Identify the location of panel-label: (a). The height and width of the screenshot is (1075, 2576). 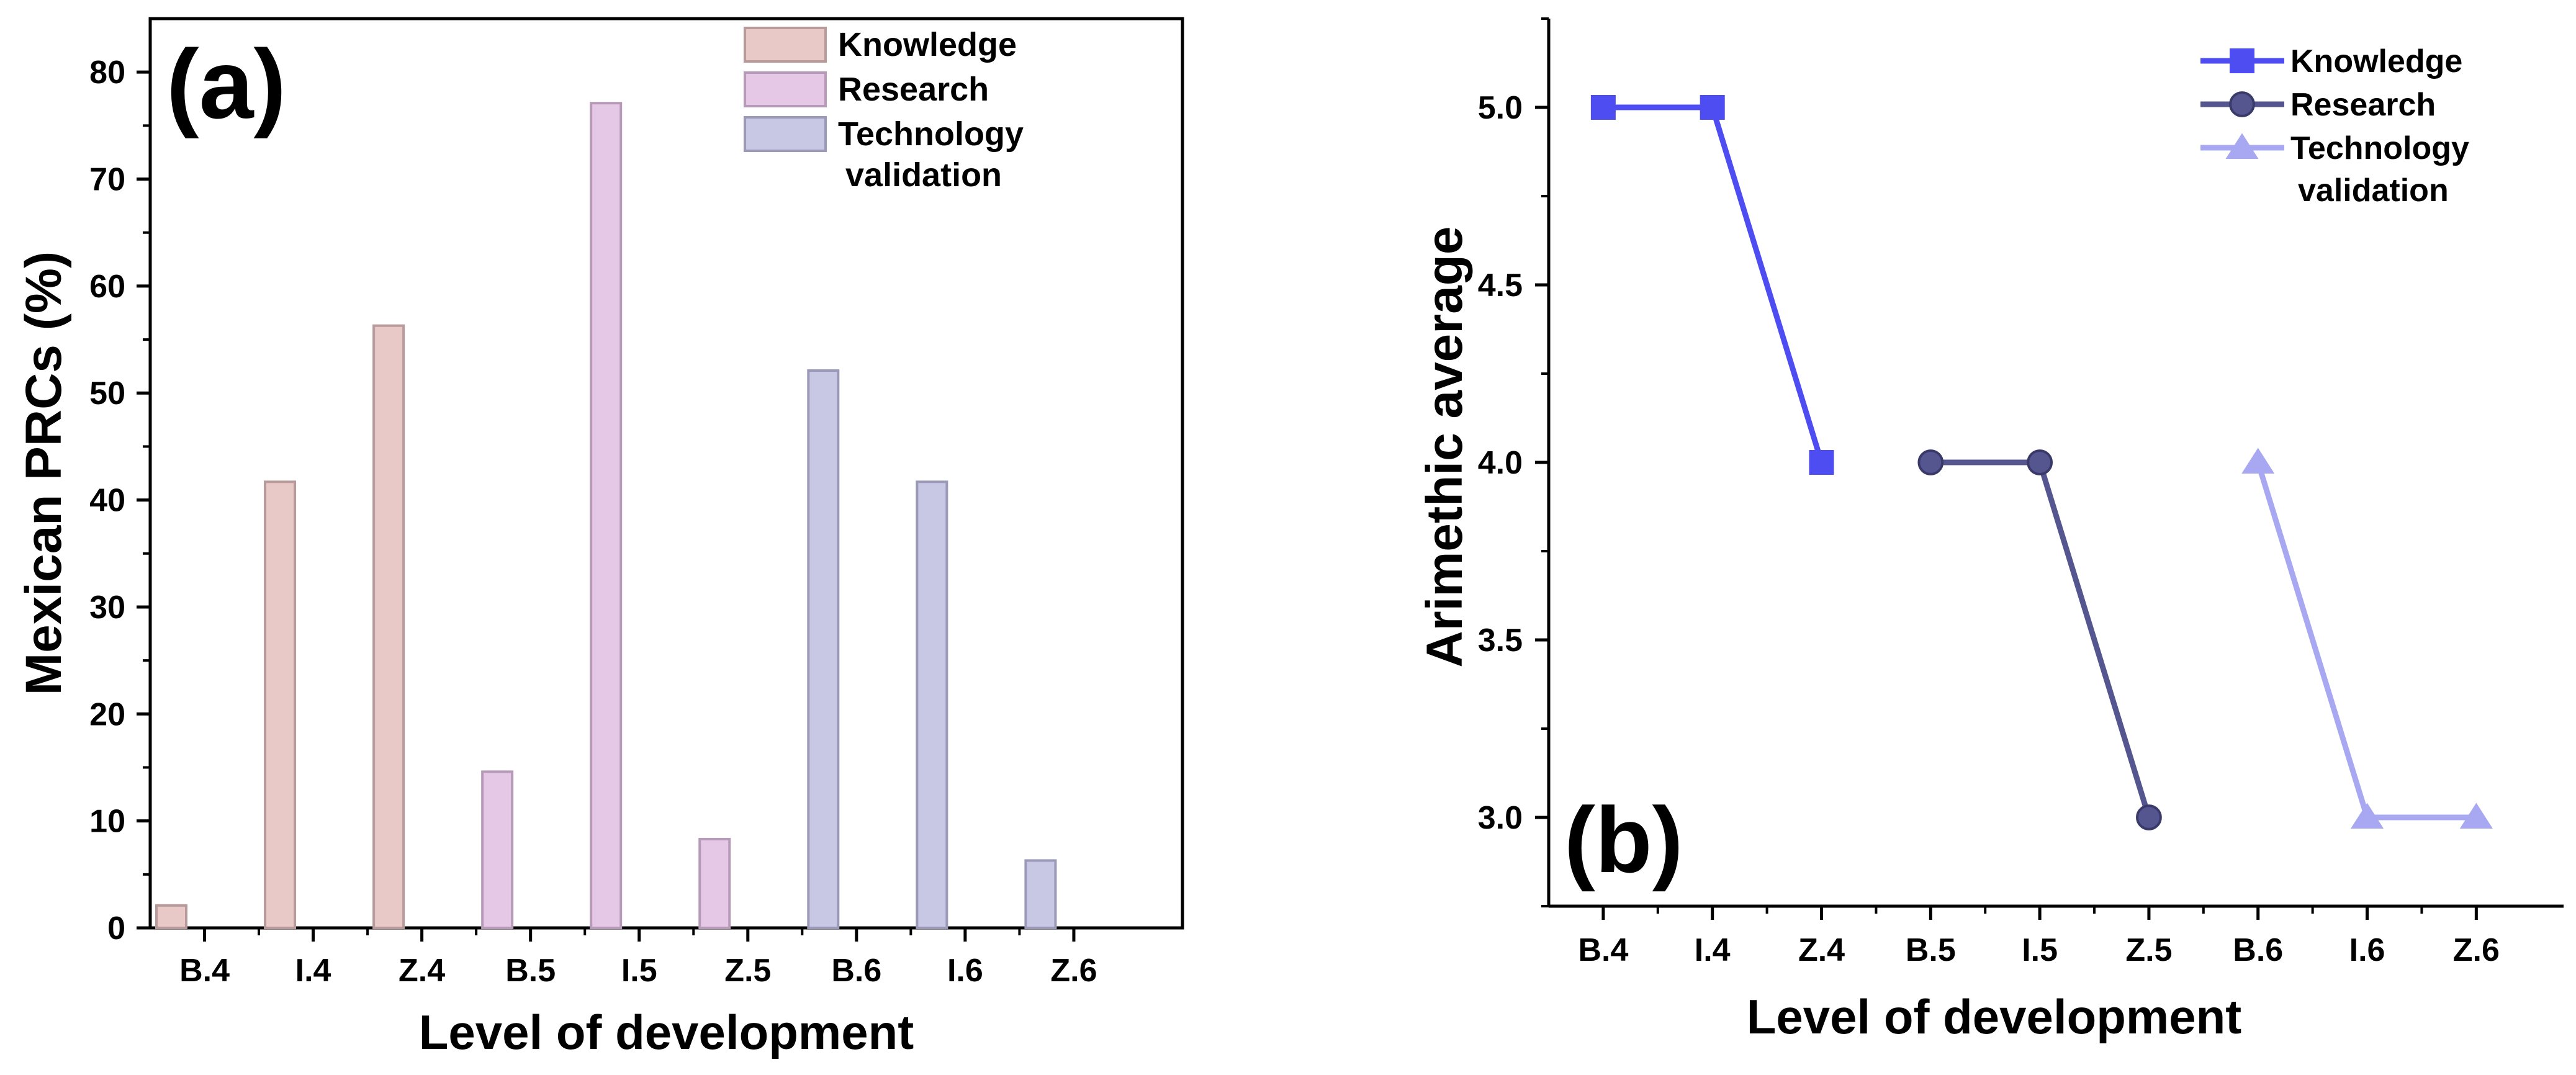
(226, 84).